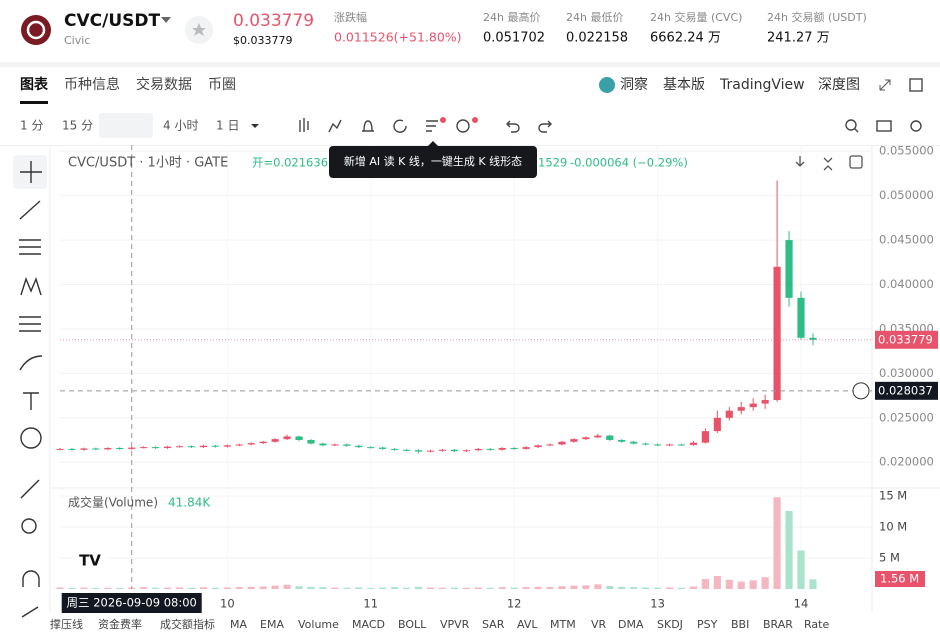 This screenshot has width=940, height=639. Describe the element at coordinates (707, 624) in the screenshot. I see `indicator: PSY` at that location.